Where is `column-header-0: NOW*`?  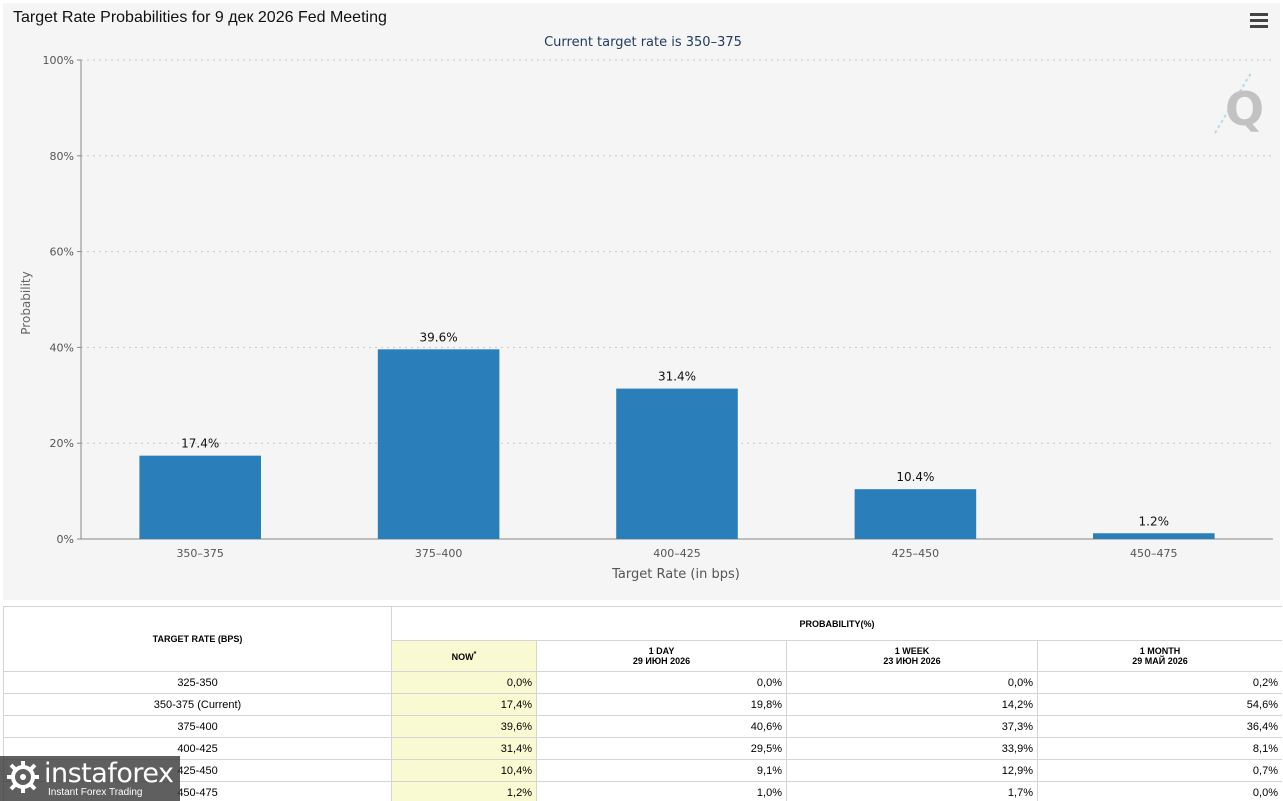 column-header-0: NOW* is located at coordinates (464, 656).